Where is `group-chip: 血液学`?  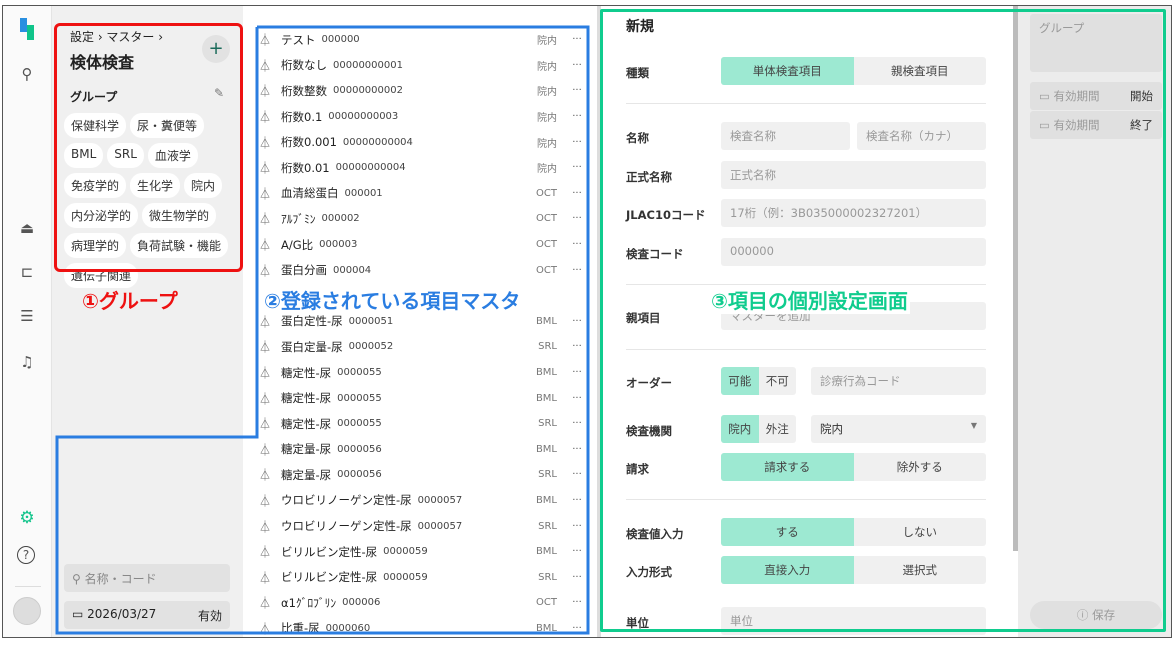 group-chip: 血液学 is located at coordinates (172, 155).